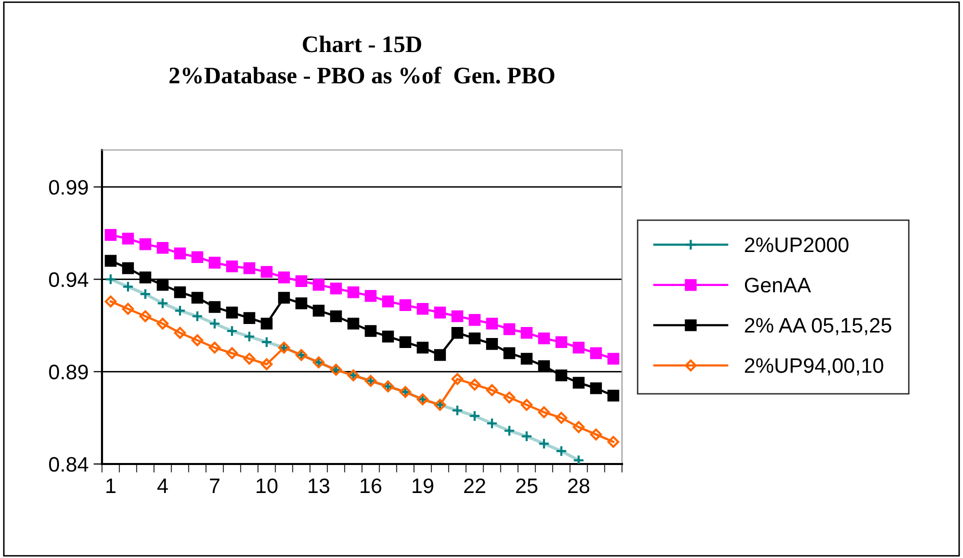 The image size is (963, 558). I want to click on x-tick-label: 7, so click(215, 485).